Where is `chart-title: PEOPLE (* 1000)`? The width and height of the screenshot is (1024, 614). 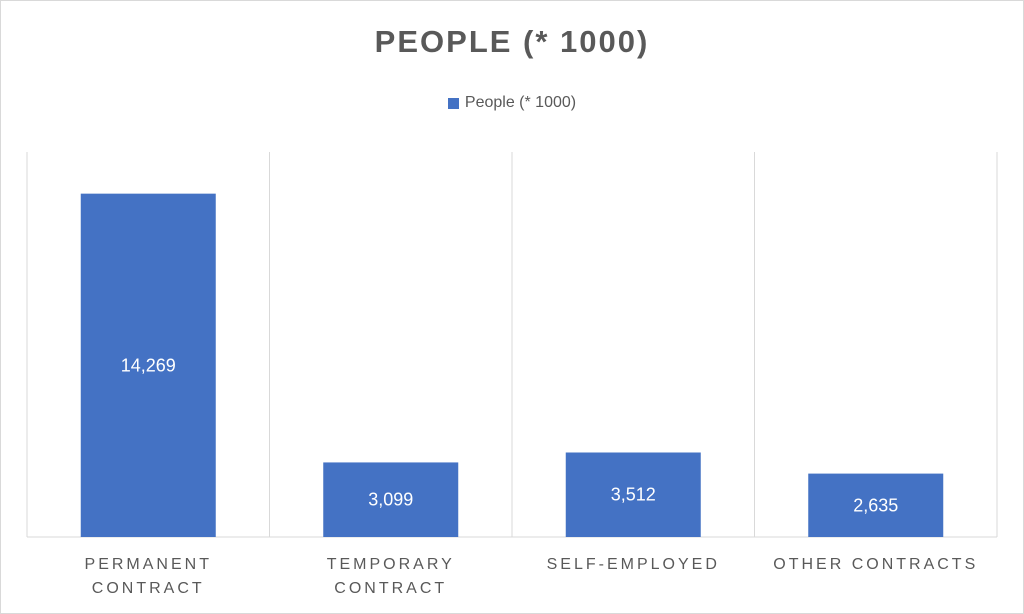
chart-title: PEOPLE (* 1000) is located at coordinates (512, 41).